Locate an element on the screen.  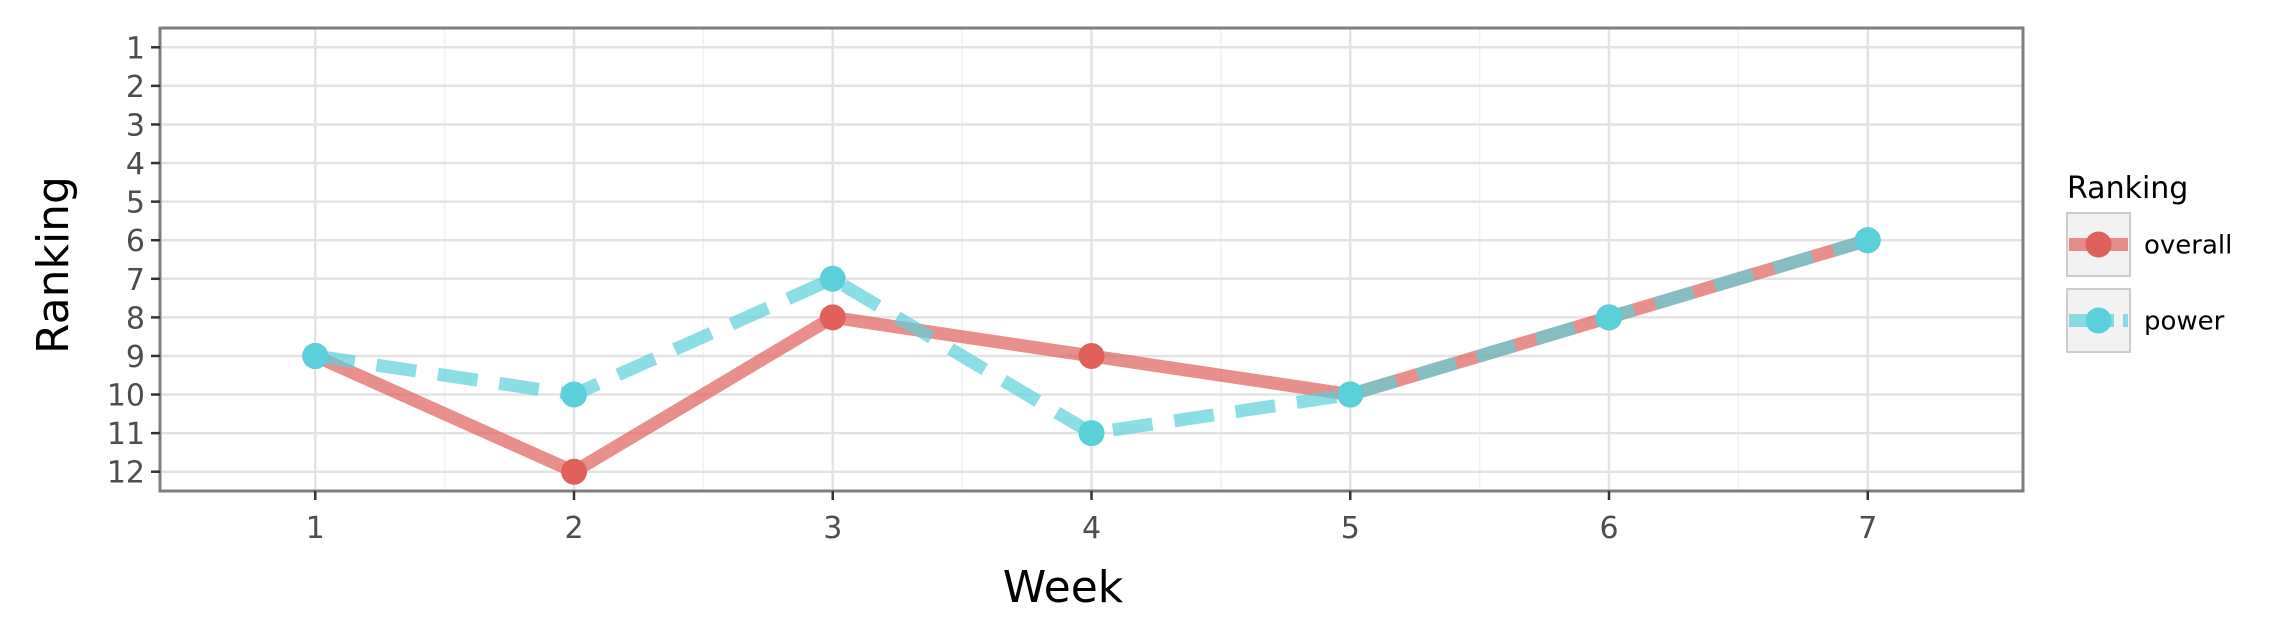
y-tick-label: 8 is located at coordinates (135, 318).